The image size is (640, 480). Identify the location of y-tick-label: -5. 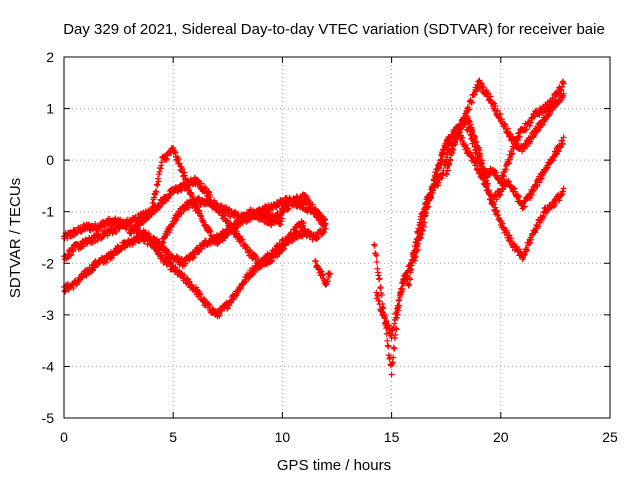
(48, 418).